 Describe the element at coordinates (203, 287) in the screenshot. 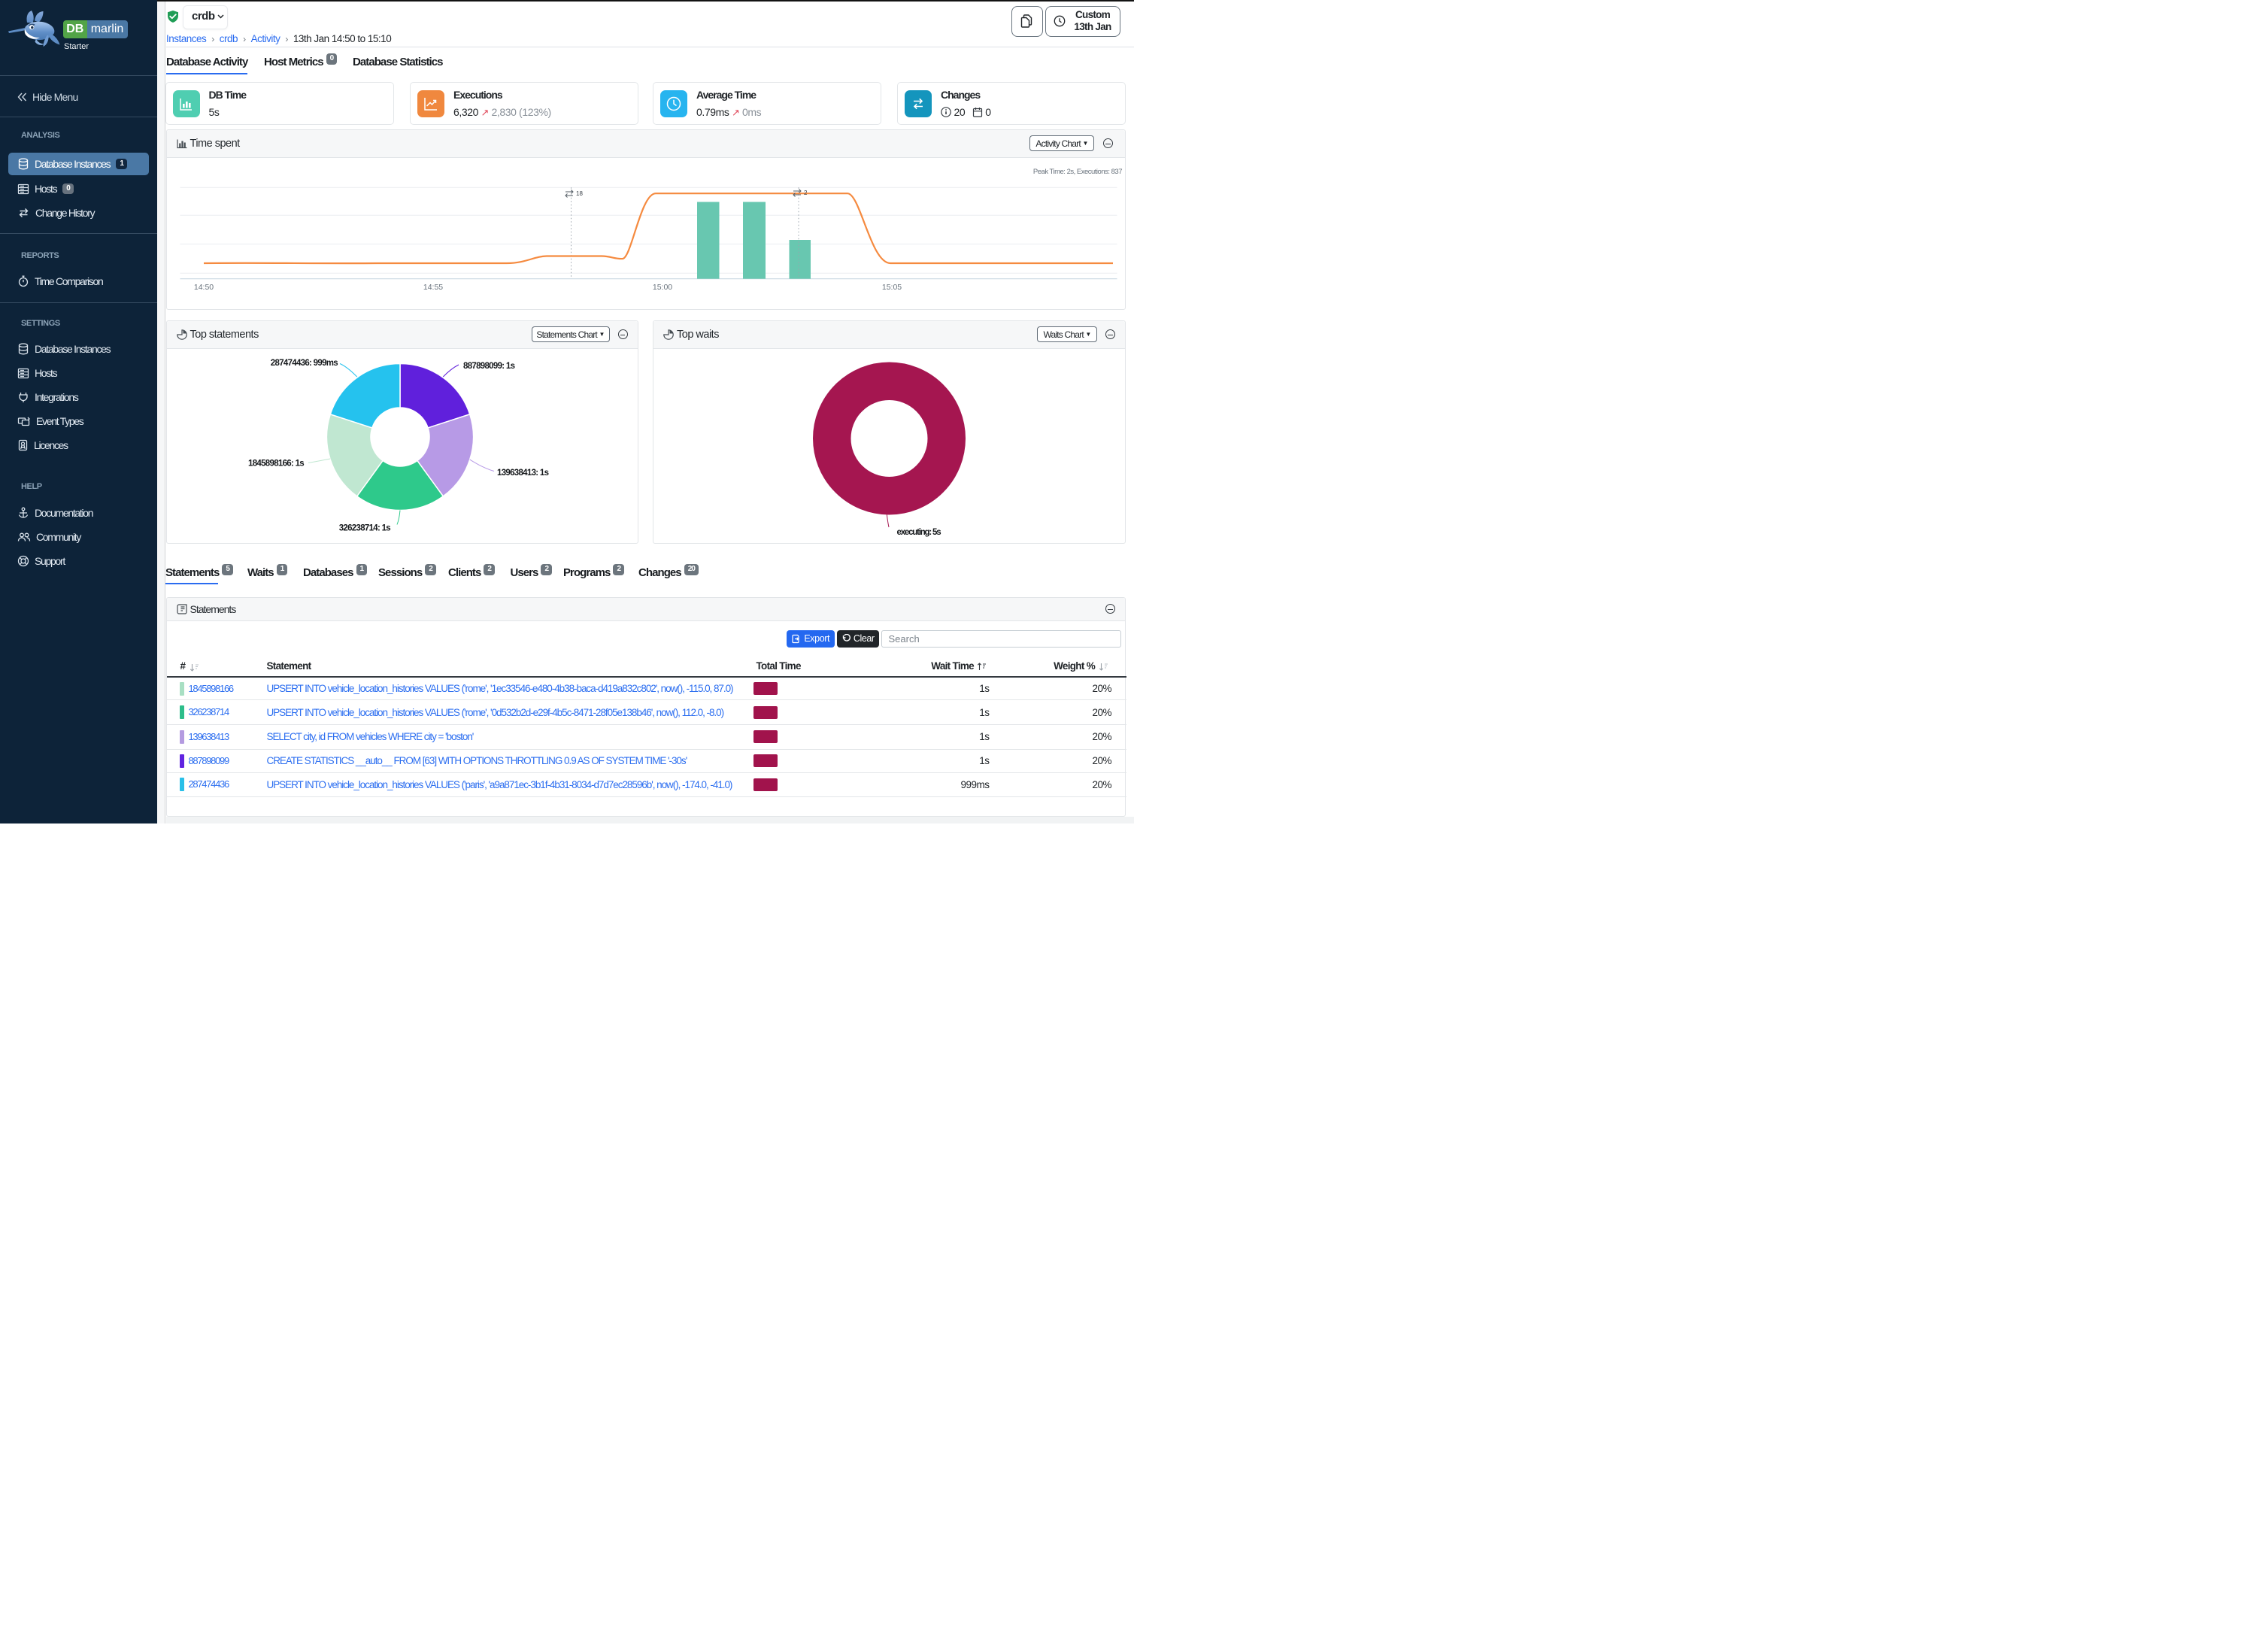

I see `svg-text: 14:50` at that location.